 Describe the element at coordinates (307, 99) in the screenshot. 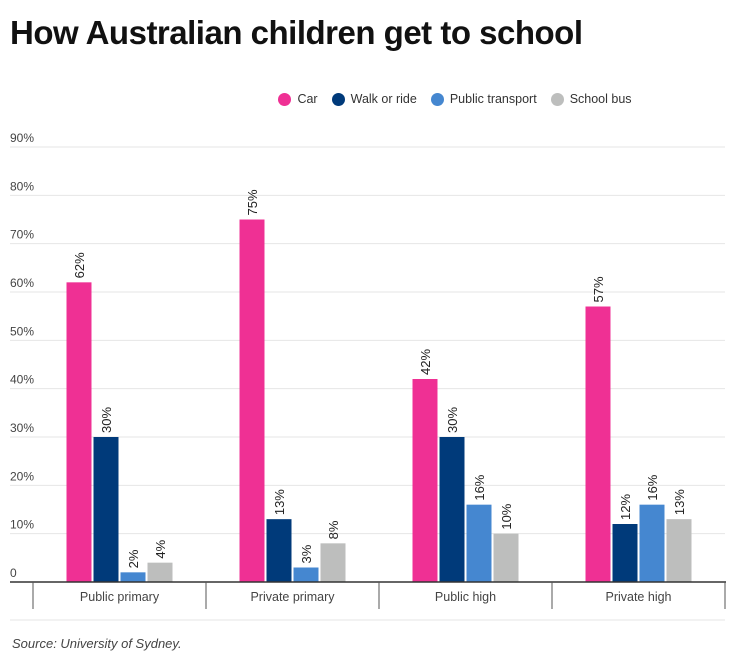

I see `legend-label: Car` at that location.